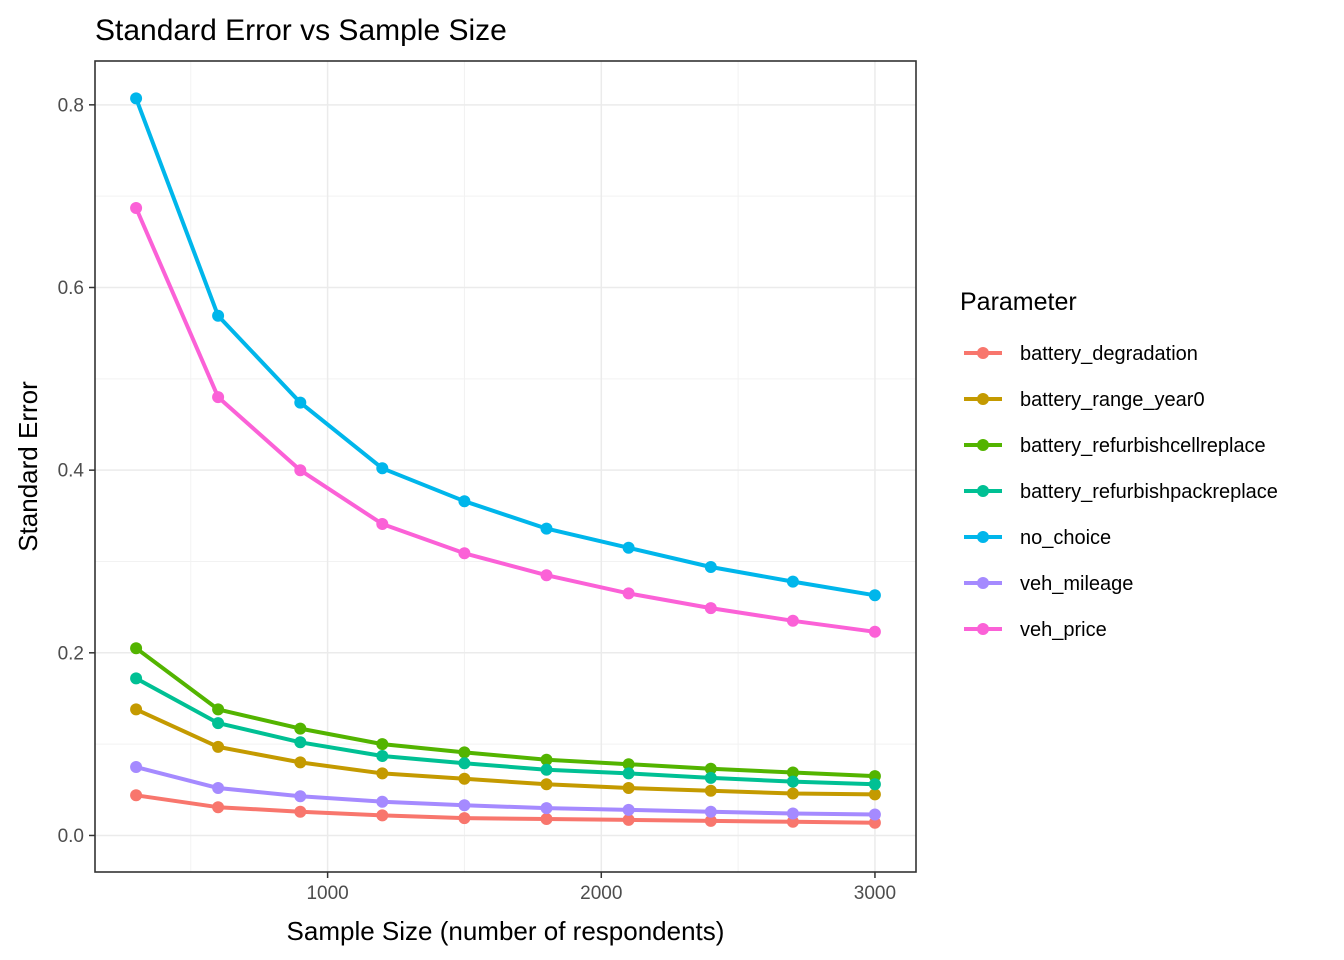  What do you see at coordinates (1018, 302) in the screenshot?
I see `legend-title: Parameter` at bounding box center [1018, 302].